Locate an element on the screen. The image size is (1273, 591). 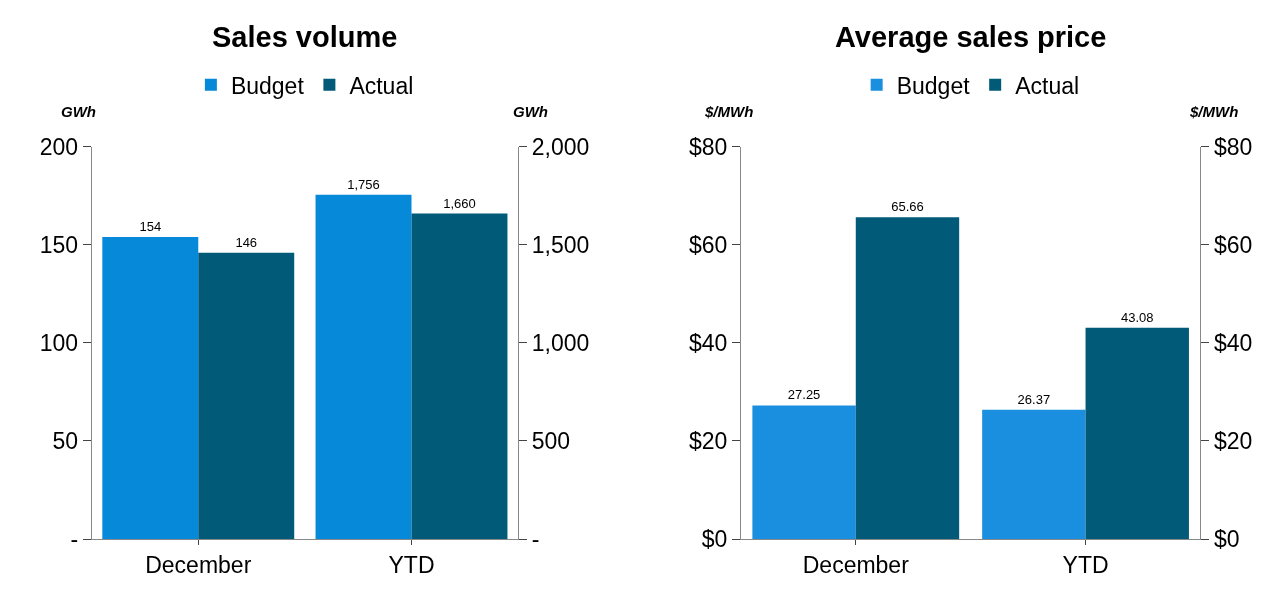
y-tick-label: $40 is located at coordinates (708, 343).